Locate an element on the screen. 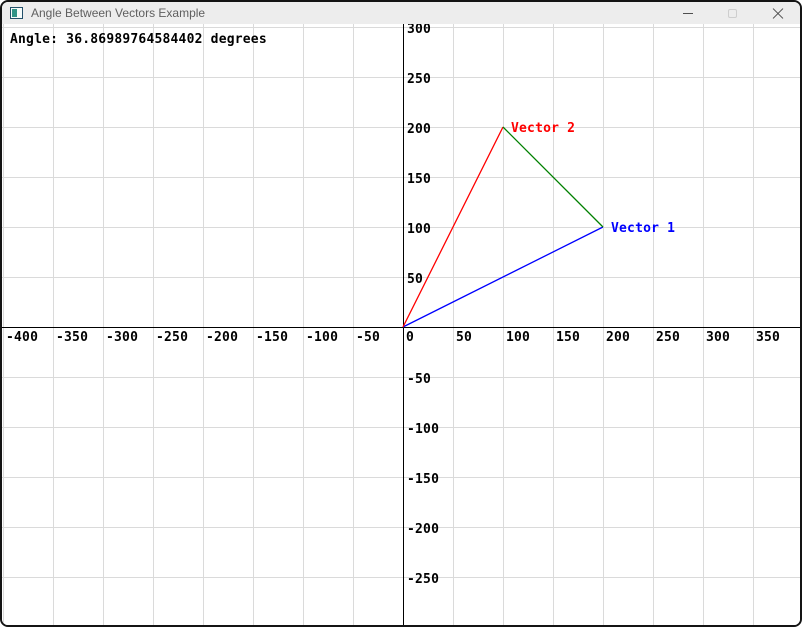 The width and height of the screenshot is (802, 627). y-tick-label: -200 is located at coordinates (423, 529).